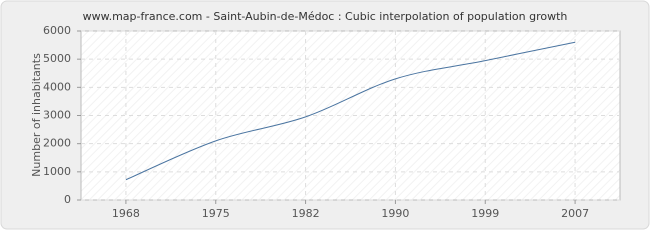 The width and height of the screenshot is (650, 240). I want to click on x-tick-label: 1968, so click(126, 213).